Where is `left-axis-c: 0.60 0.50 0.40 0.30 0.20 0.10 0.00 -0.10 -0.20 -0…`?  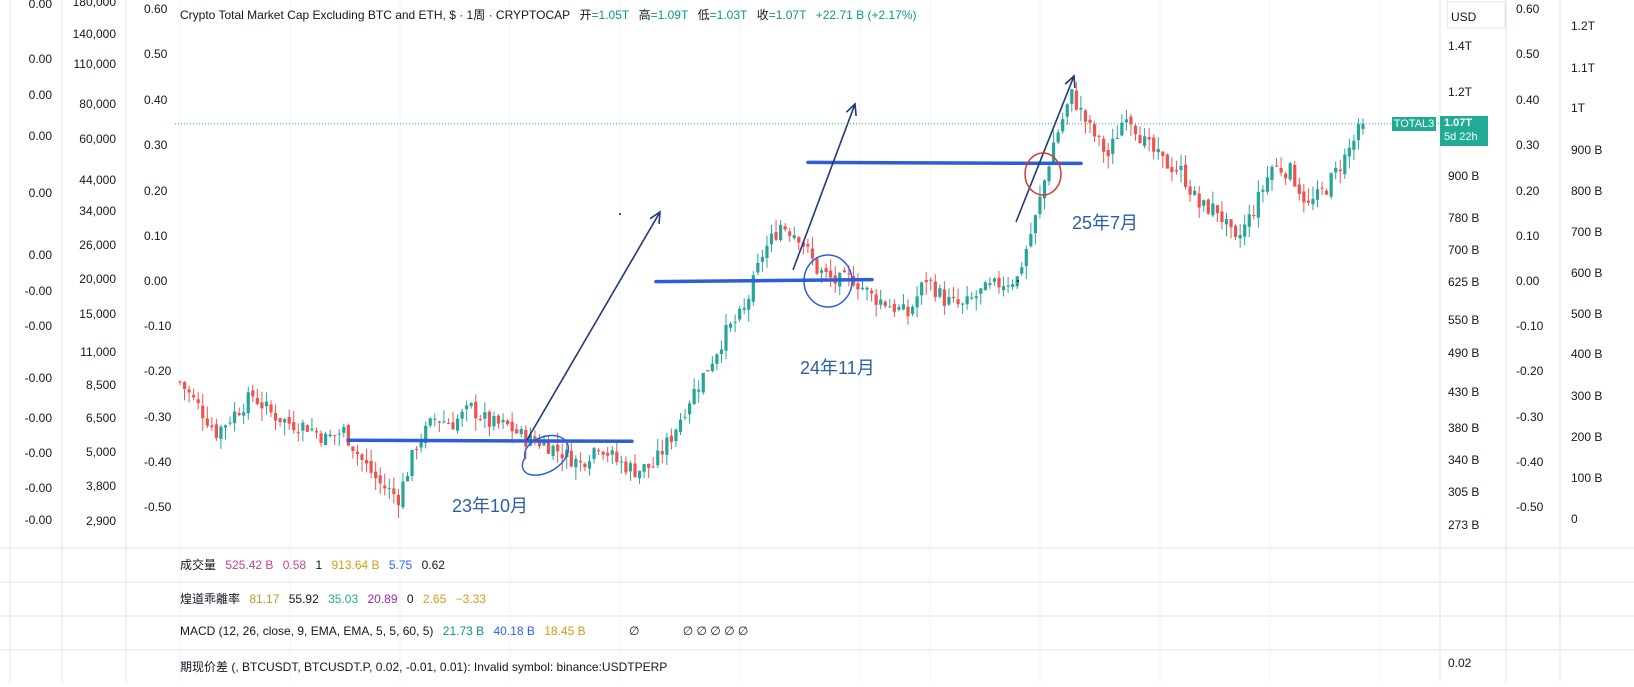 left-axis-c: 0.60 0.50 0.40 0.30 0.20 0.10 0.00 -0.10 -0.20 -0… is located at coordinates (158, 258).